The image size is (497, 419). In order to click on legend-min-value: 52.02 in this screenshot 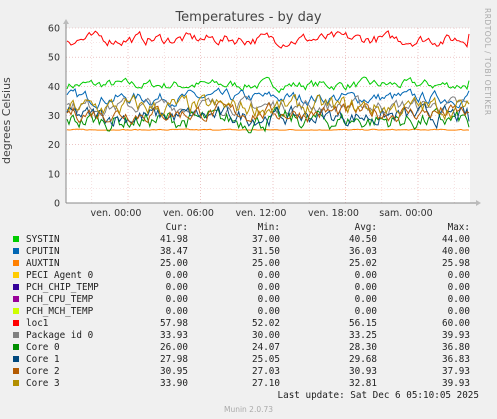, I will do `click(266, 323)`.